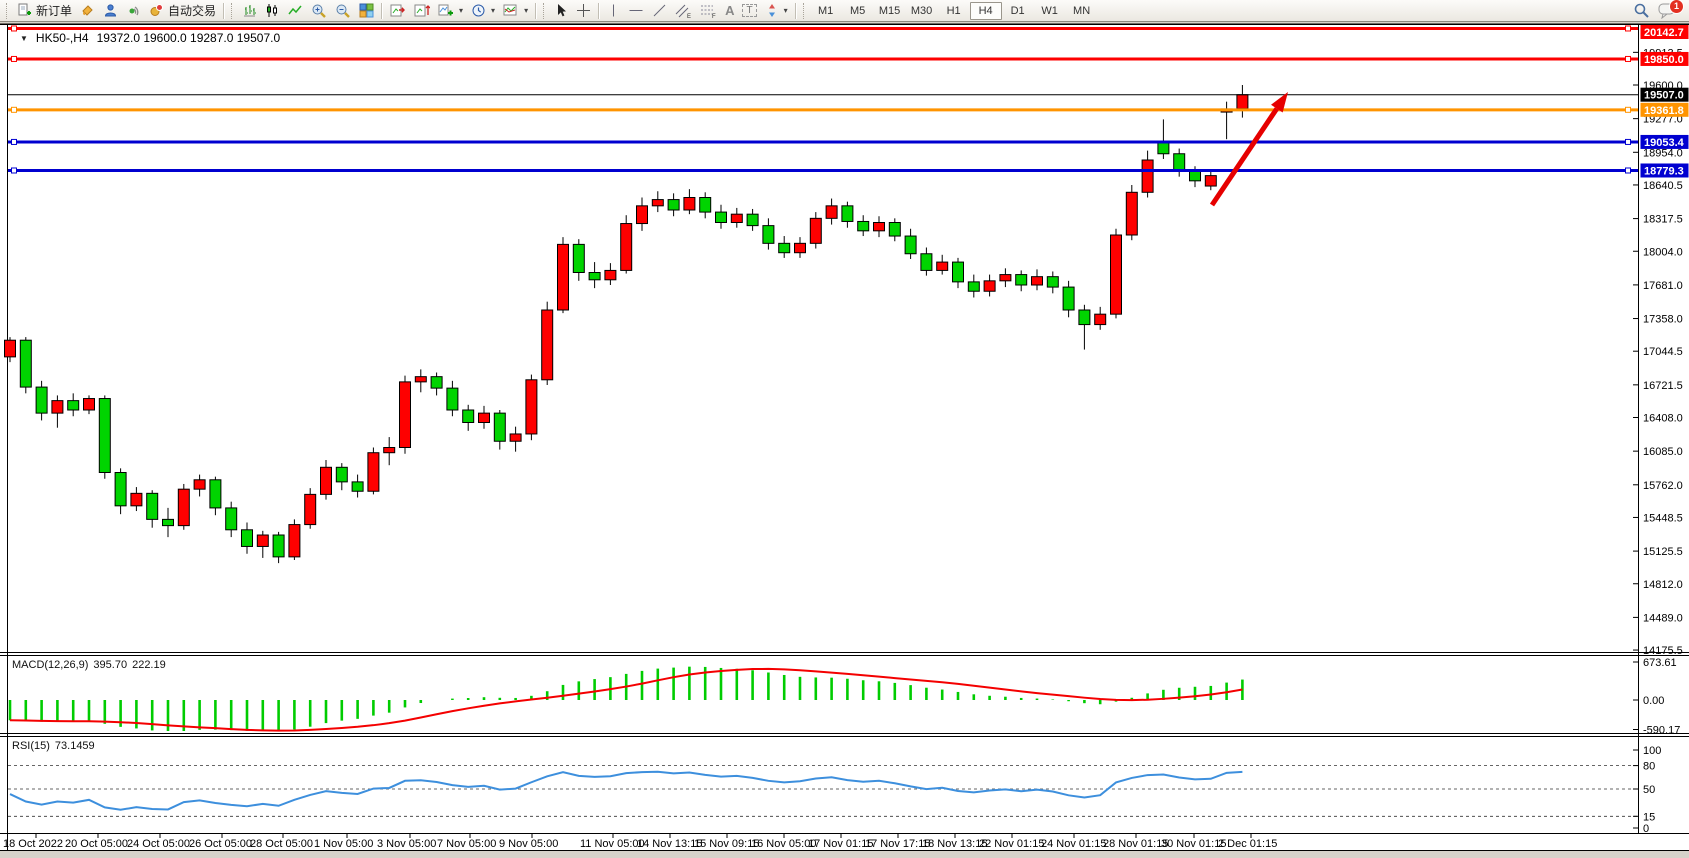 The width and height of the screenshot is (1689, 858). What do you see at coordinates (110, 11) in the screenshot?
I see `profile-button` at bounding box center [110, 11].